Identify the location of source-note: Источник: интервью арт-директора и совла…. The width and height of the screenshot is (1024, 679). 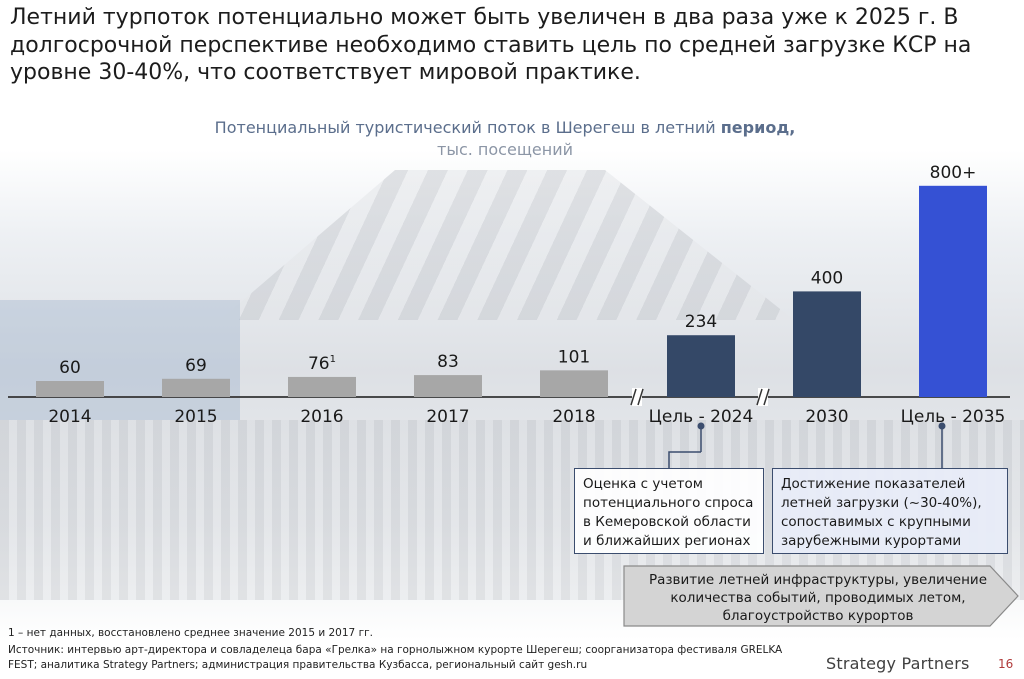
(395, 657).